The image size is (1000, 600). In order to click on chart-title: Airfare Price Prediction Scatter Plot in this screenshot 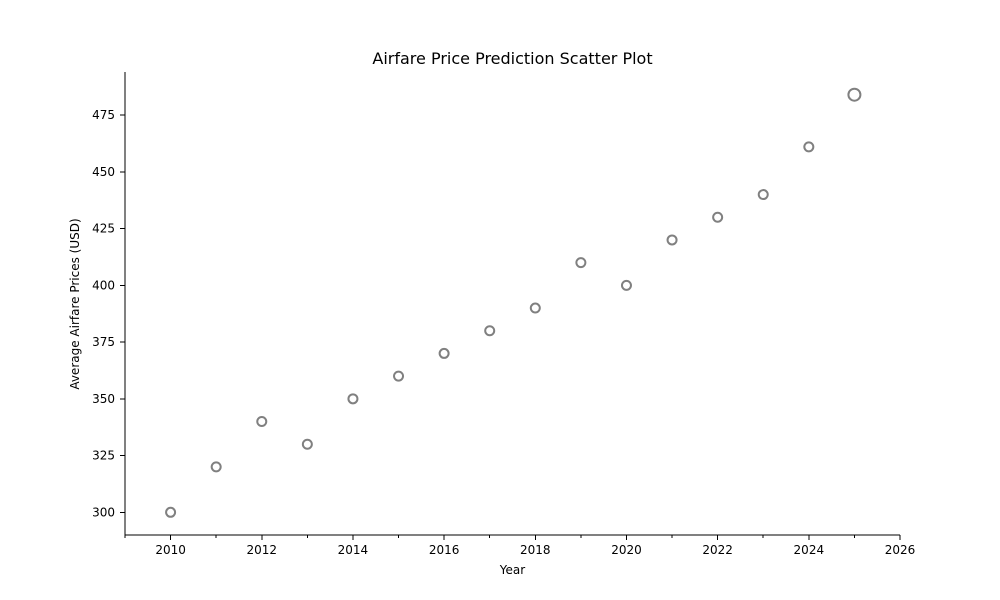, I will do `click(512, 58)`.